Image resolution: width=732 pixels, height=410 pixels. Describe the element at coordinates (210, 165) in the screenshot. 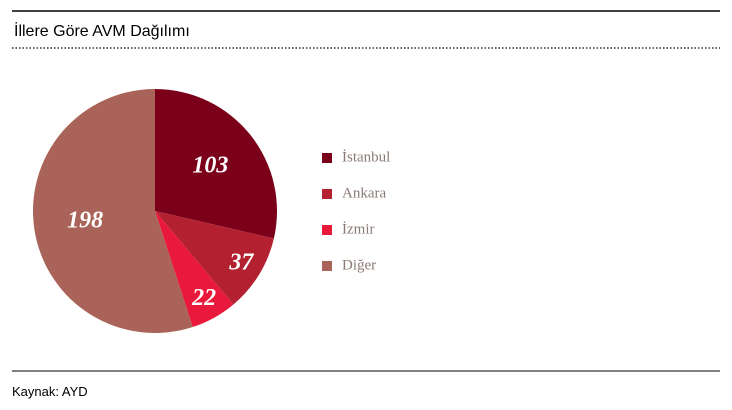

I see `value-label: 103` at that location.